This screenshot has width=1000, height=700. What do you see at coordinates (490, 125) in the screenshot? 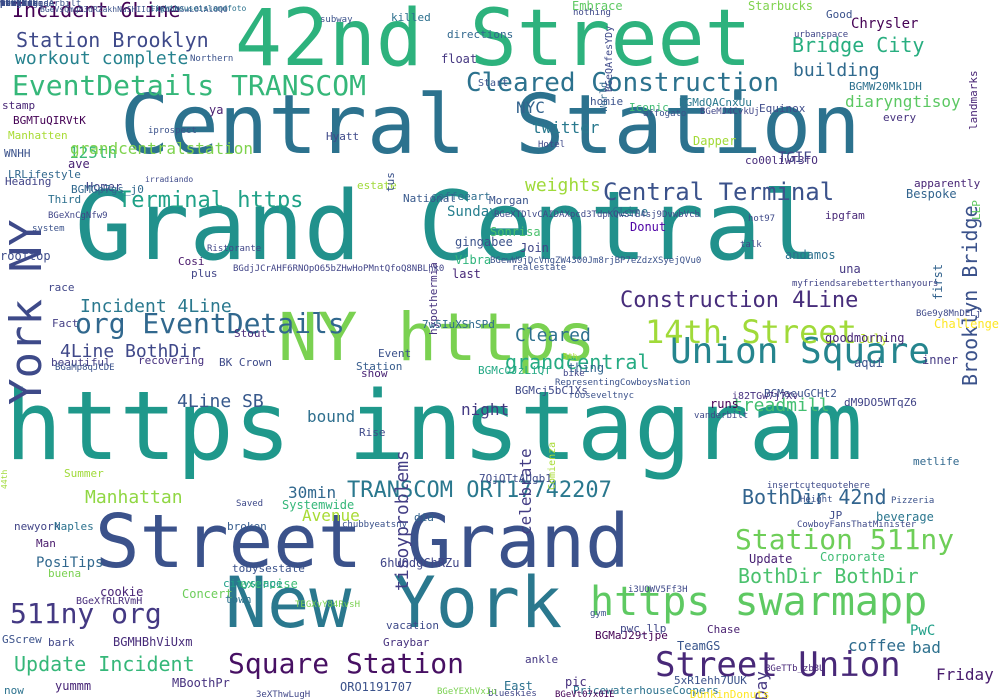
I see `word-cloud-term: Central Station` at bounding box center [490, 125].